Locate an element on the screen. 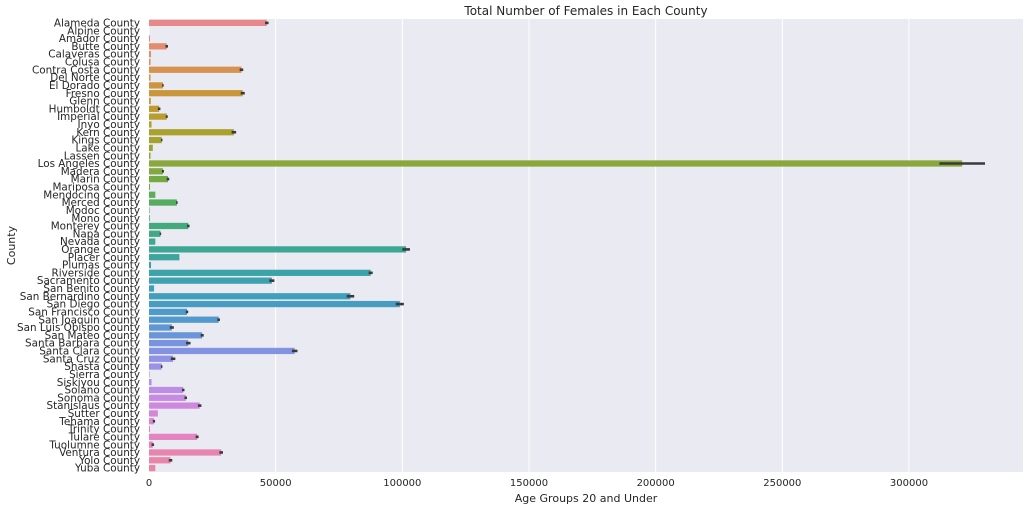 The image size is (1032, 515). y-tick-label: Tulare County is located at coordinates (104, 437).